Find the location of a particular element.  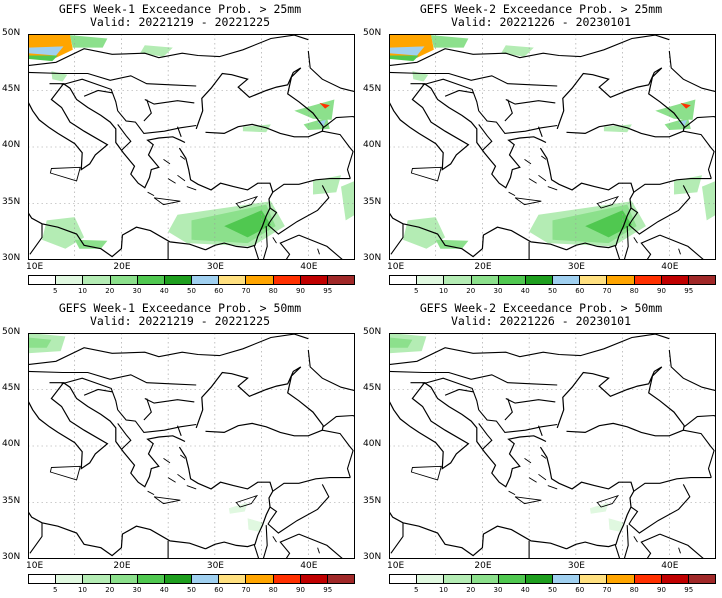

colorbar-label: 95 is located at coordinates (689, 291).